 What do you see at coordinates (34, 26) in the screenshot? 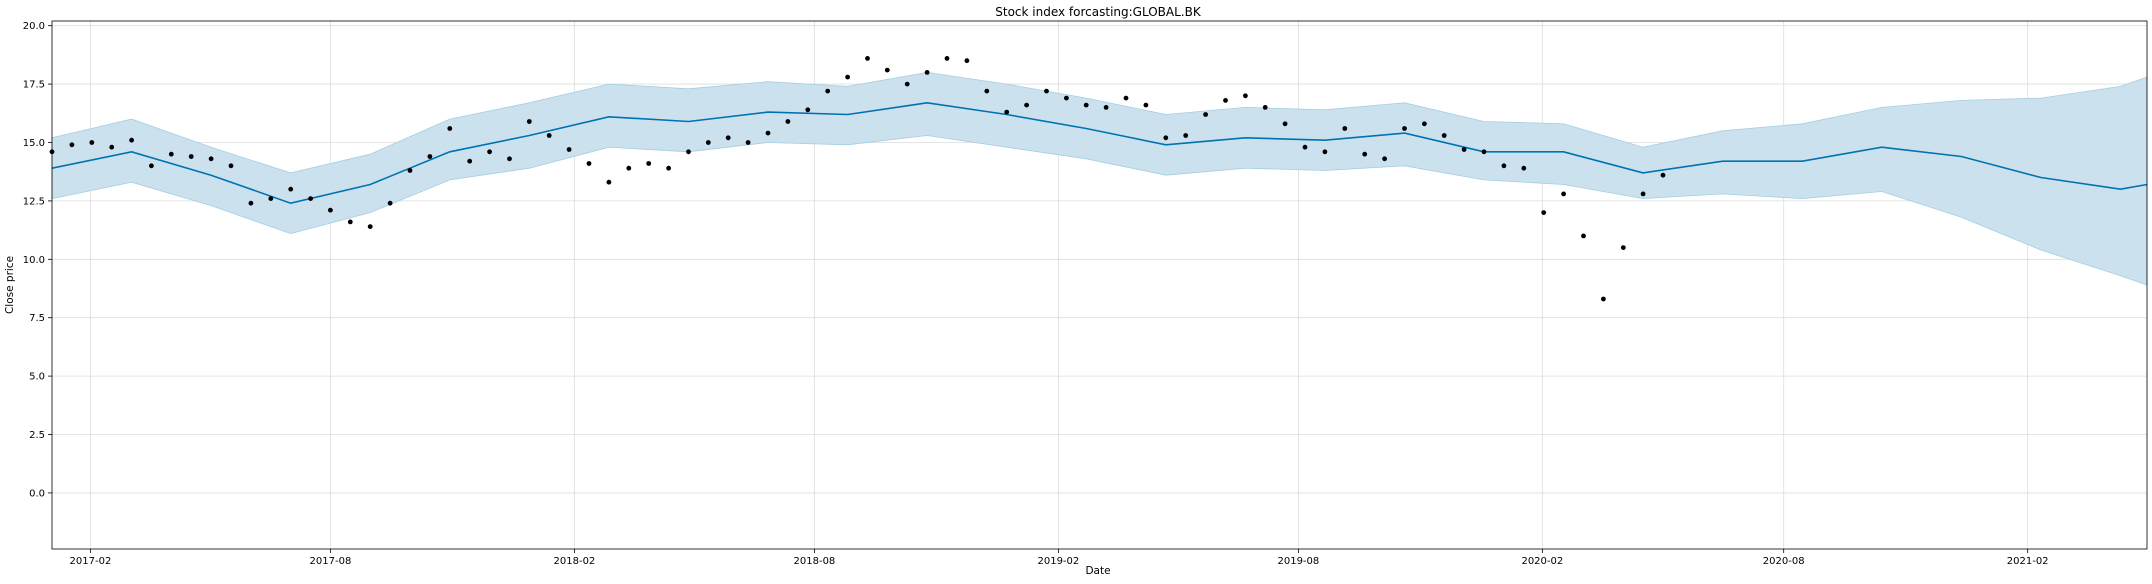
I see `y-tick-label: 20.0` at bounding box center [34, 26].